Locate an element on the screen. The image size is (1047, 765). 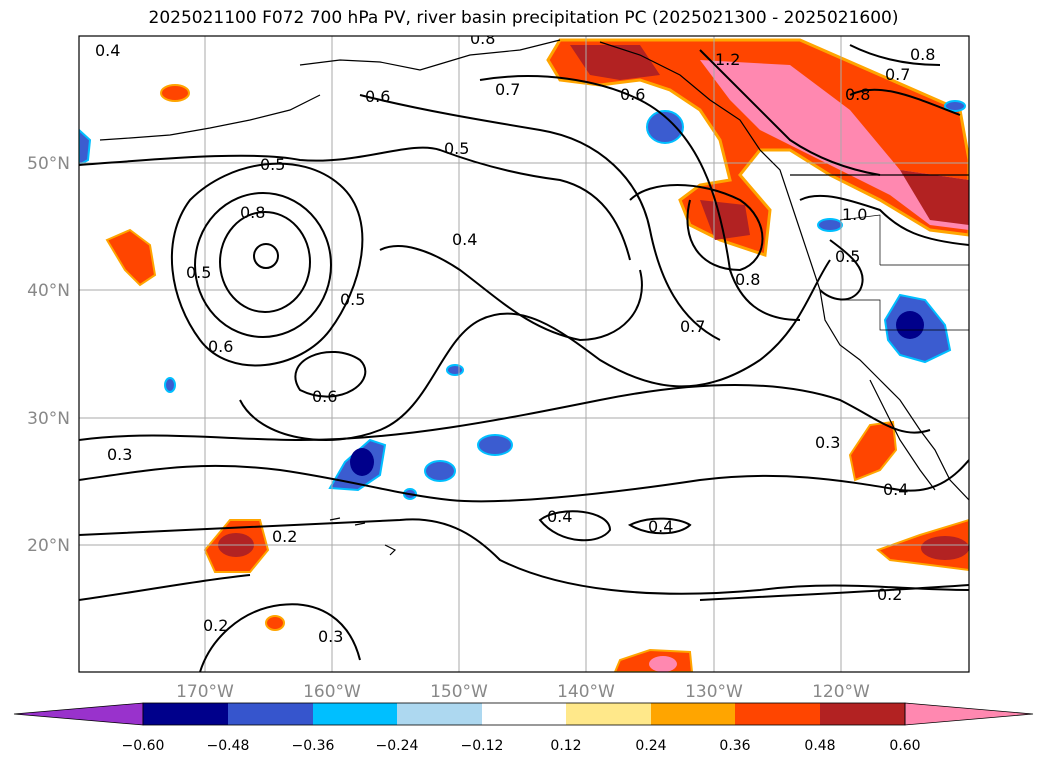
lon-label: 170°W is located at coordinates (205, 692).